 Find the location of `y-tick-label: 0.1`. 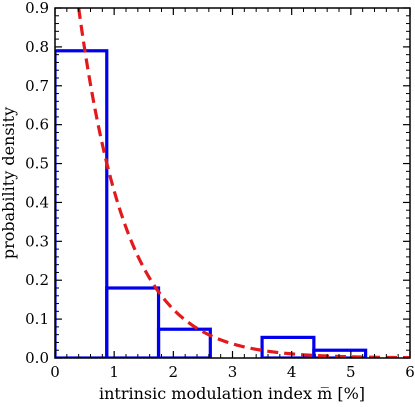

y-tick-label: 0.1 is located at coordinates (37, 319).